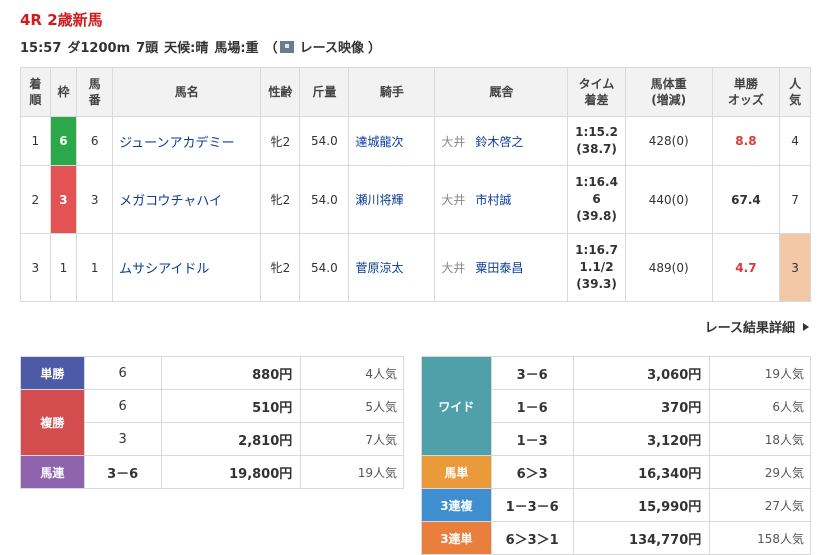 This screenshot has height=555, width=827. Describe the element at coordinates (52, 422) in the screenshot. I see `place-label: 複勝` at that location.